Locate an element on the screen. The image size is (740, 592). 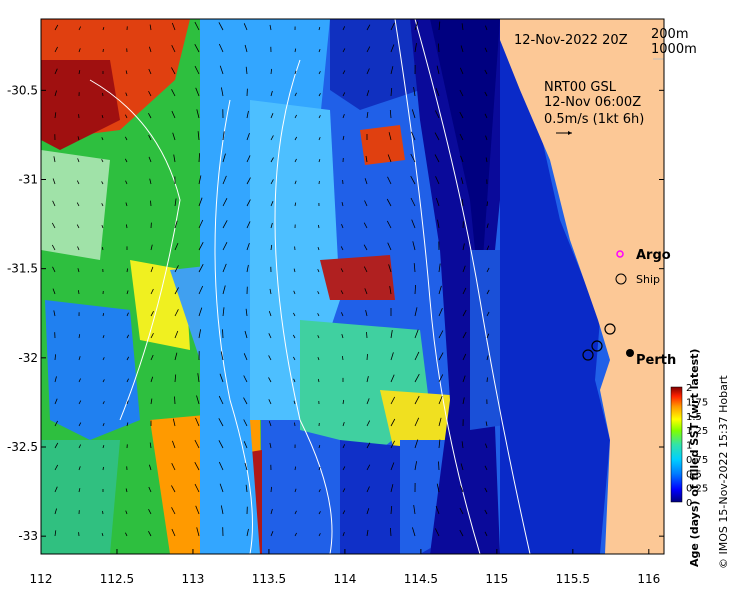
ship-label: Ship is located at coordinates (648, 279).